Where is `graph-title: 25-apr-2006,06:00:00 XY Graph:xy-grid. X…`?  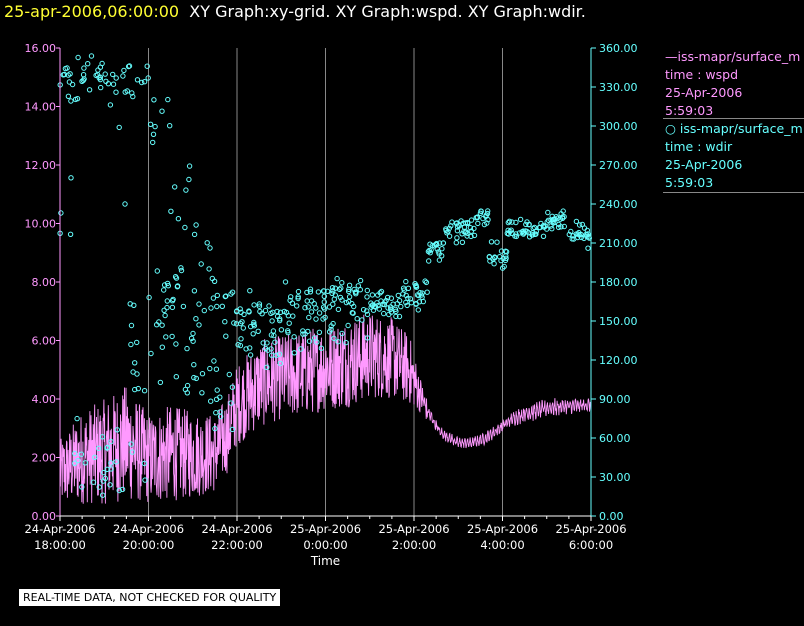 graph-title: 25-apr-2006,06:00:00 XY Graph:xy-grid. X… is located at coordinates (295, 11).